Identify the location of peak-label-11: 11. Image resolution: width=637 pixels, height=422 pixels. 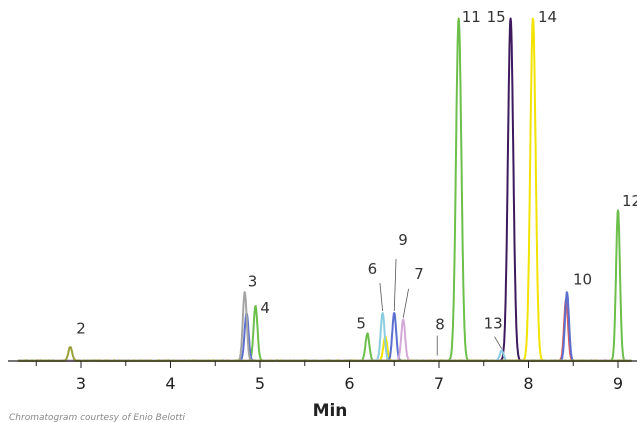
(471, 17).